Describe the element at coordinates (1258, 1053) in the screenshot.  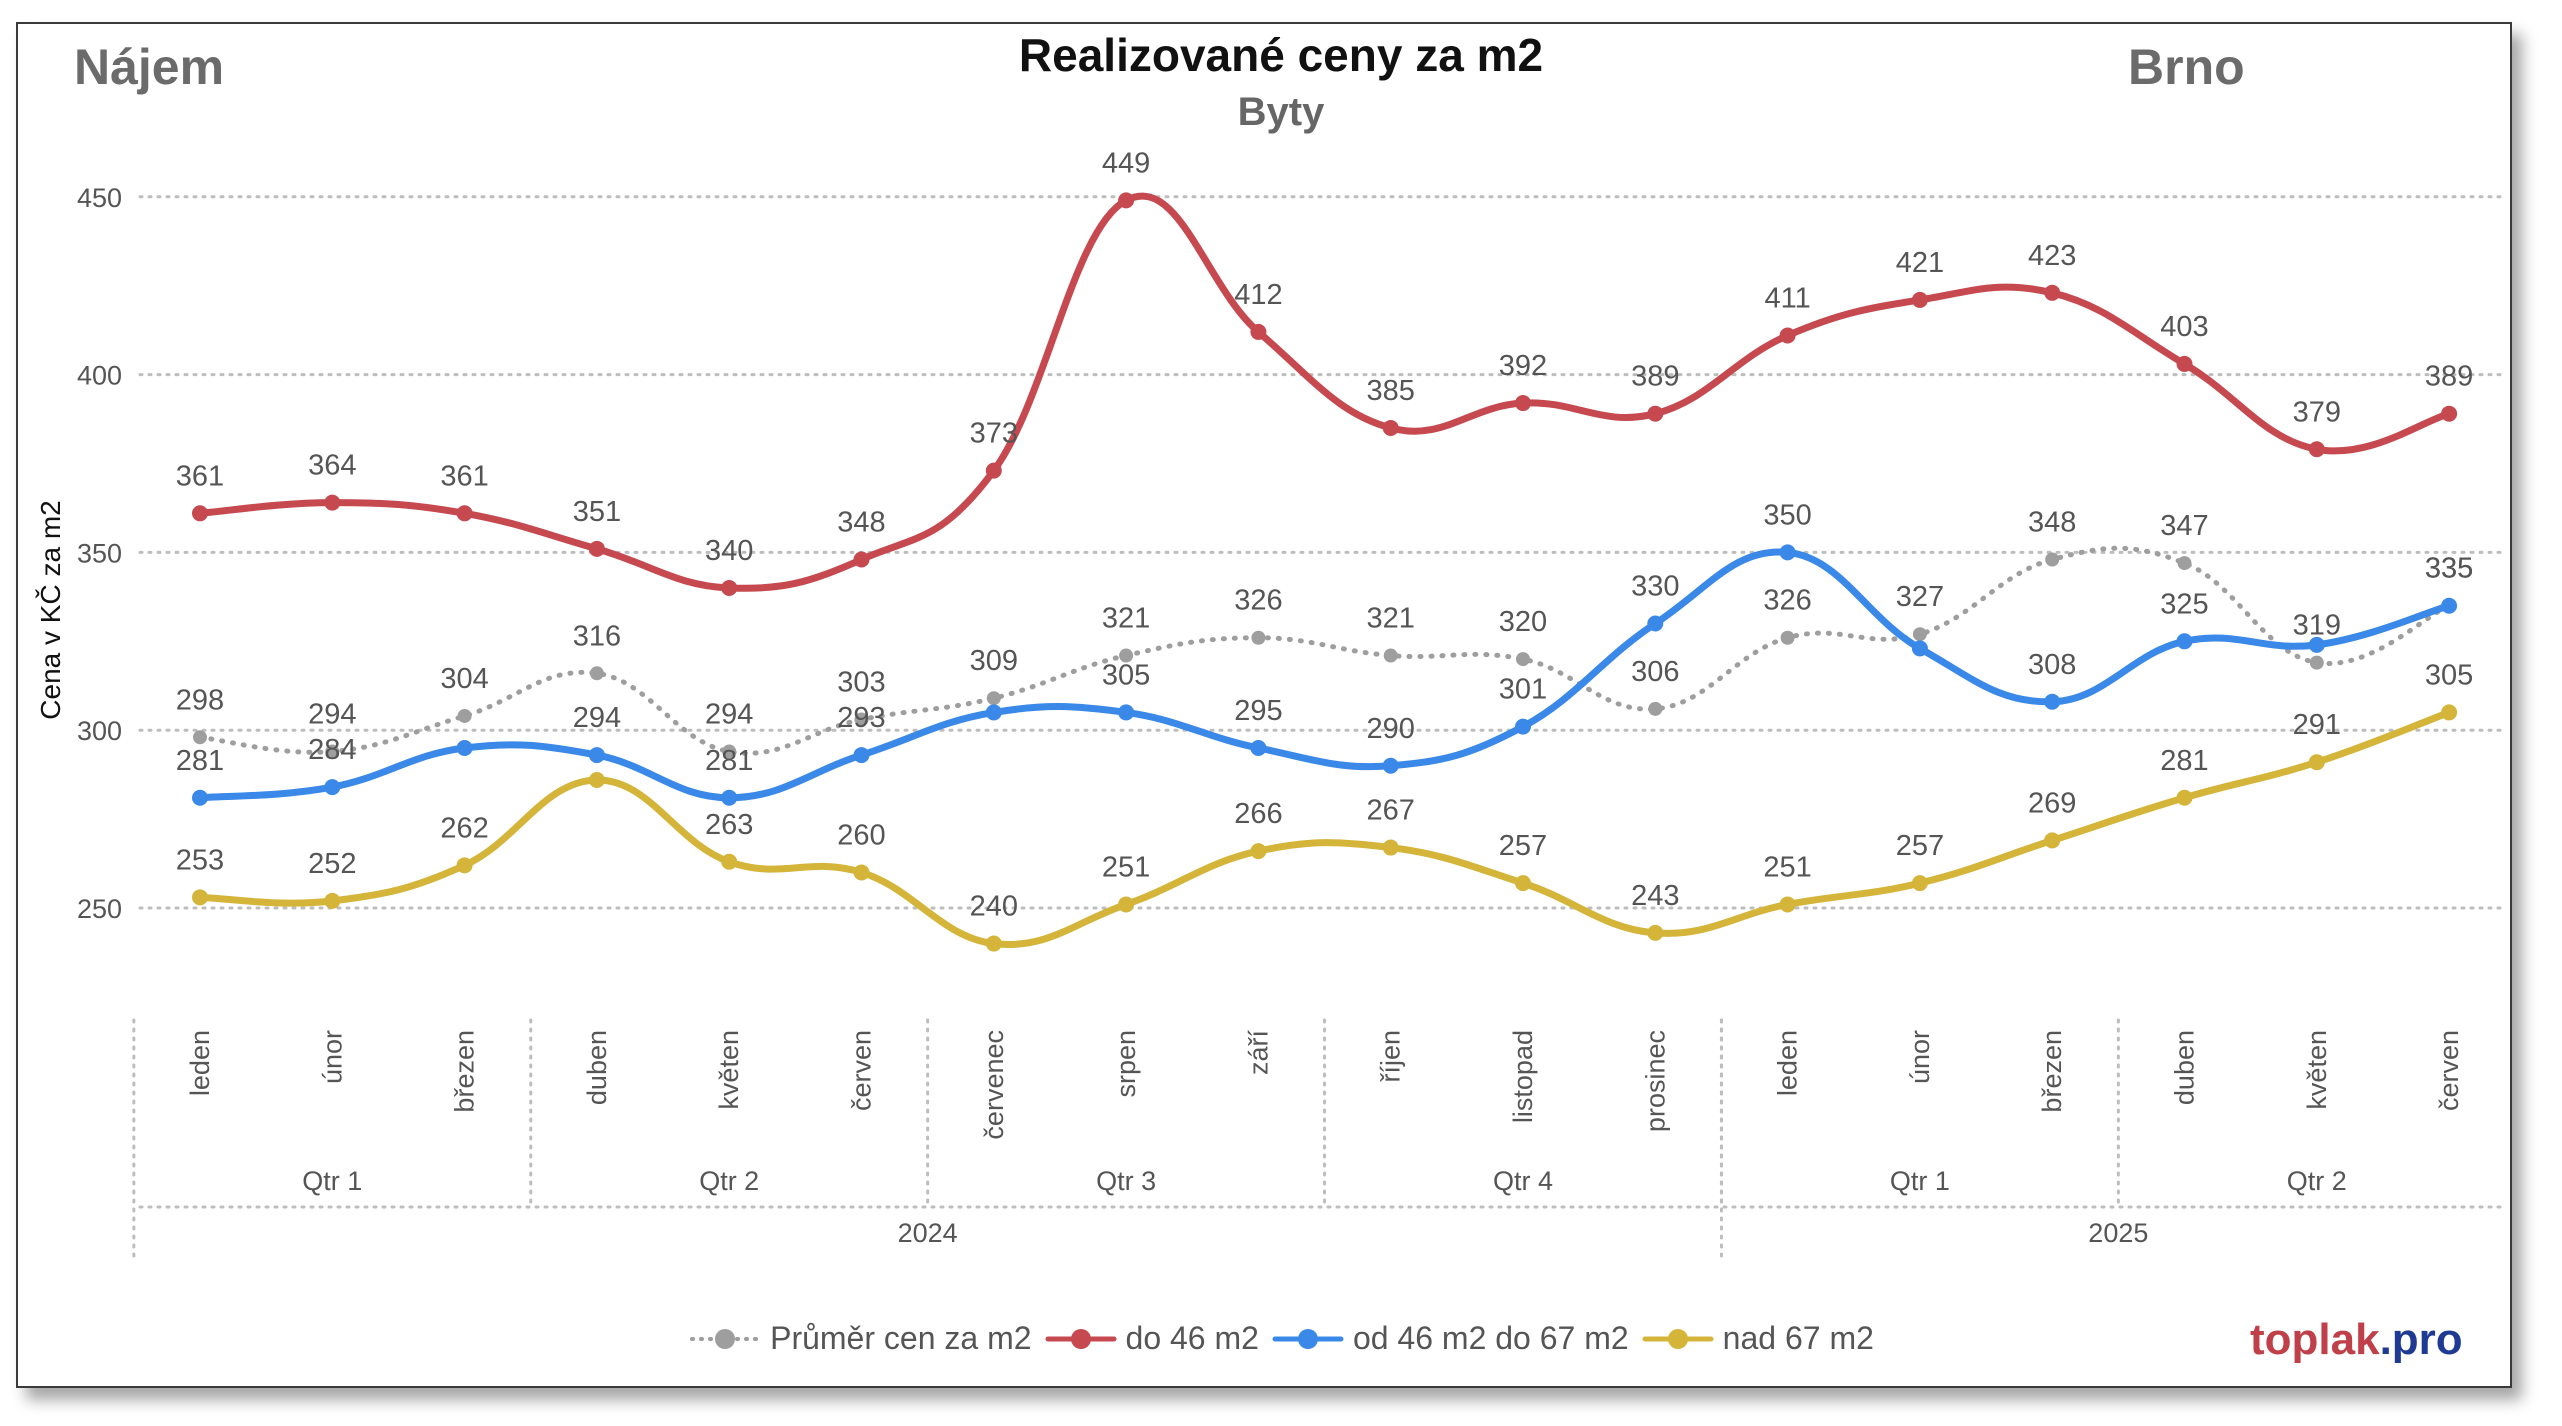
I see `x-month-label: září` at that location.